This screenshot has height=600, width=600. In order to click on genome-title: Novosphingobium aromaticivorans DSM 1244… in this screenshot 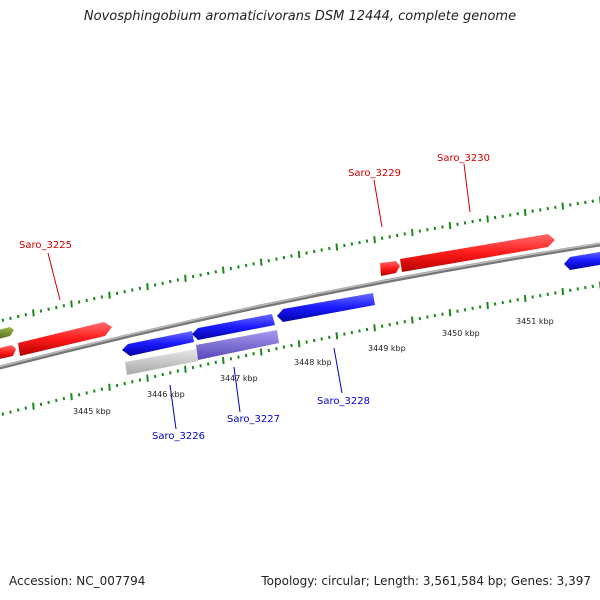, I will do `click(300, 16)`.